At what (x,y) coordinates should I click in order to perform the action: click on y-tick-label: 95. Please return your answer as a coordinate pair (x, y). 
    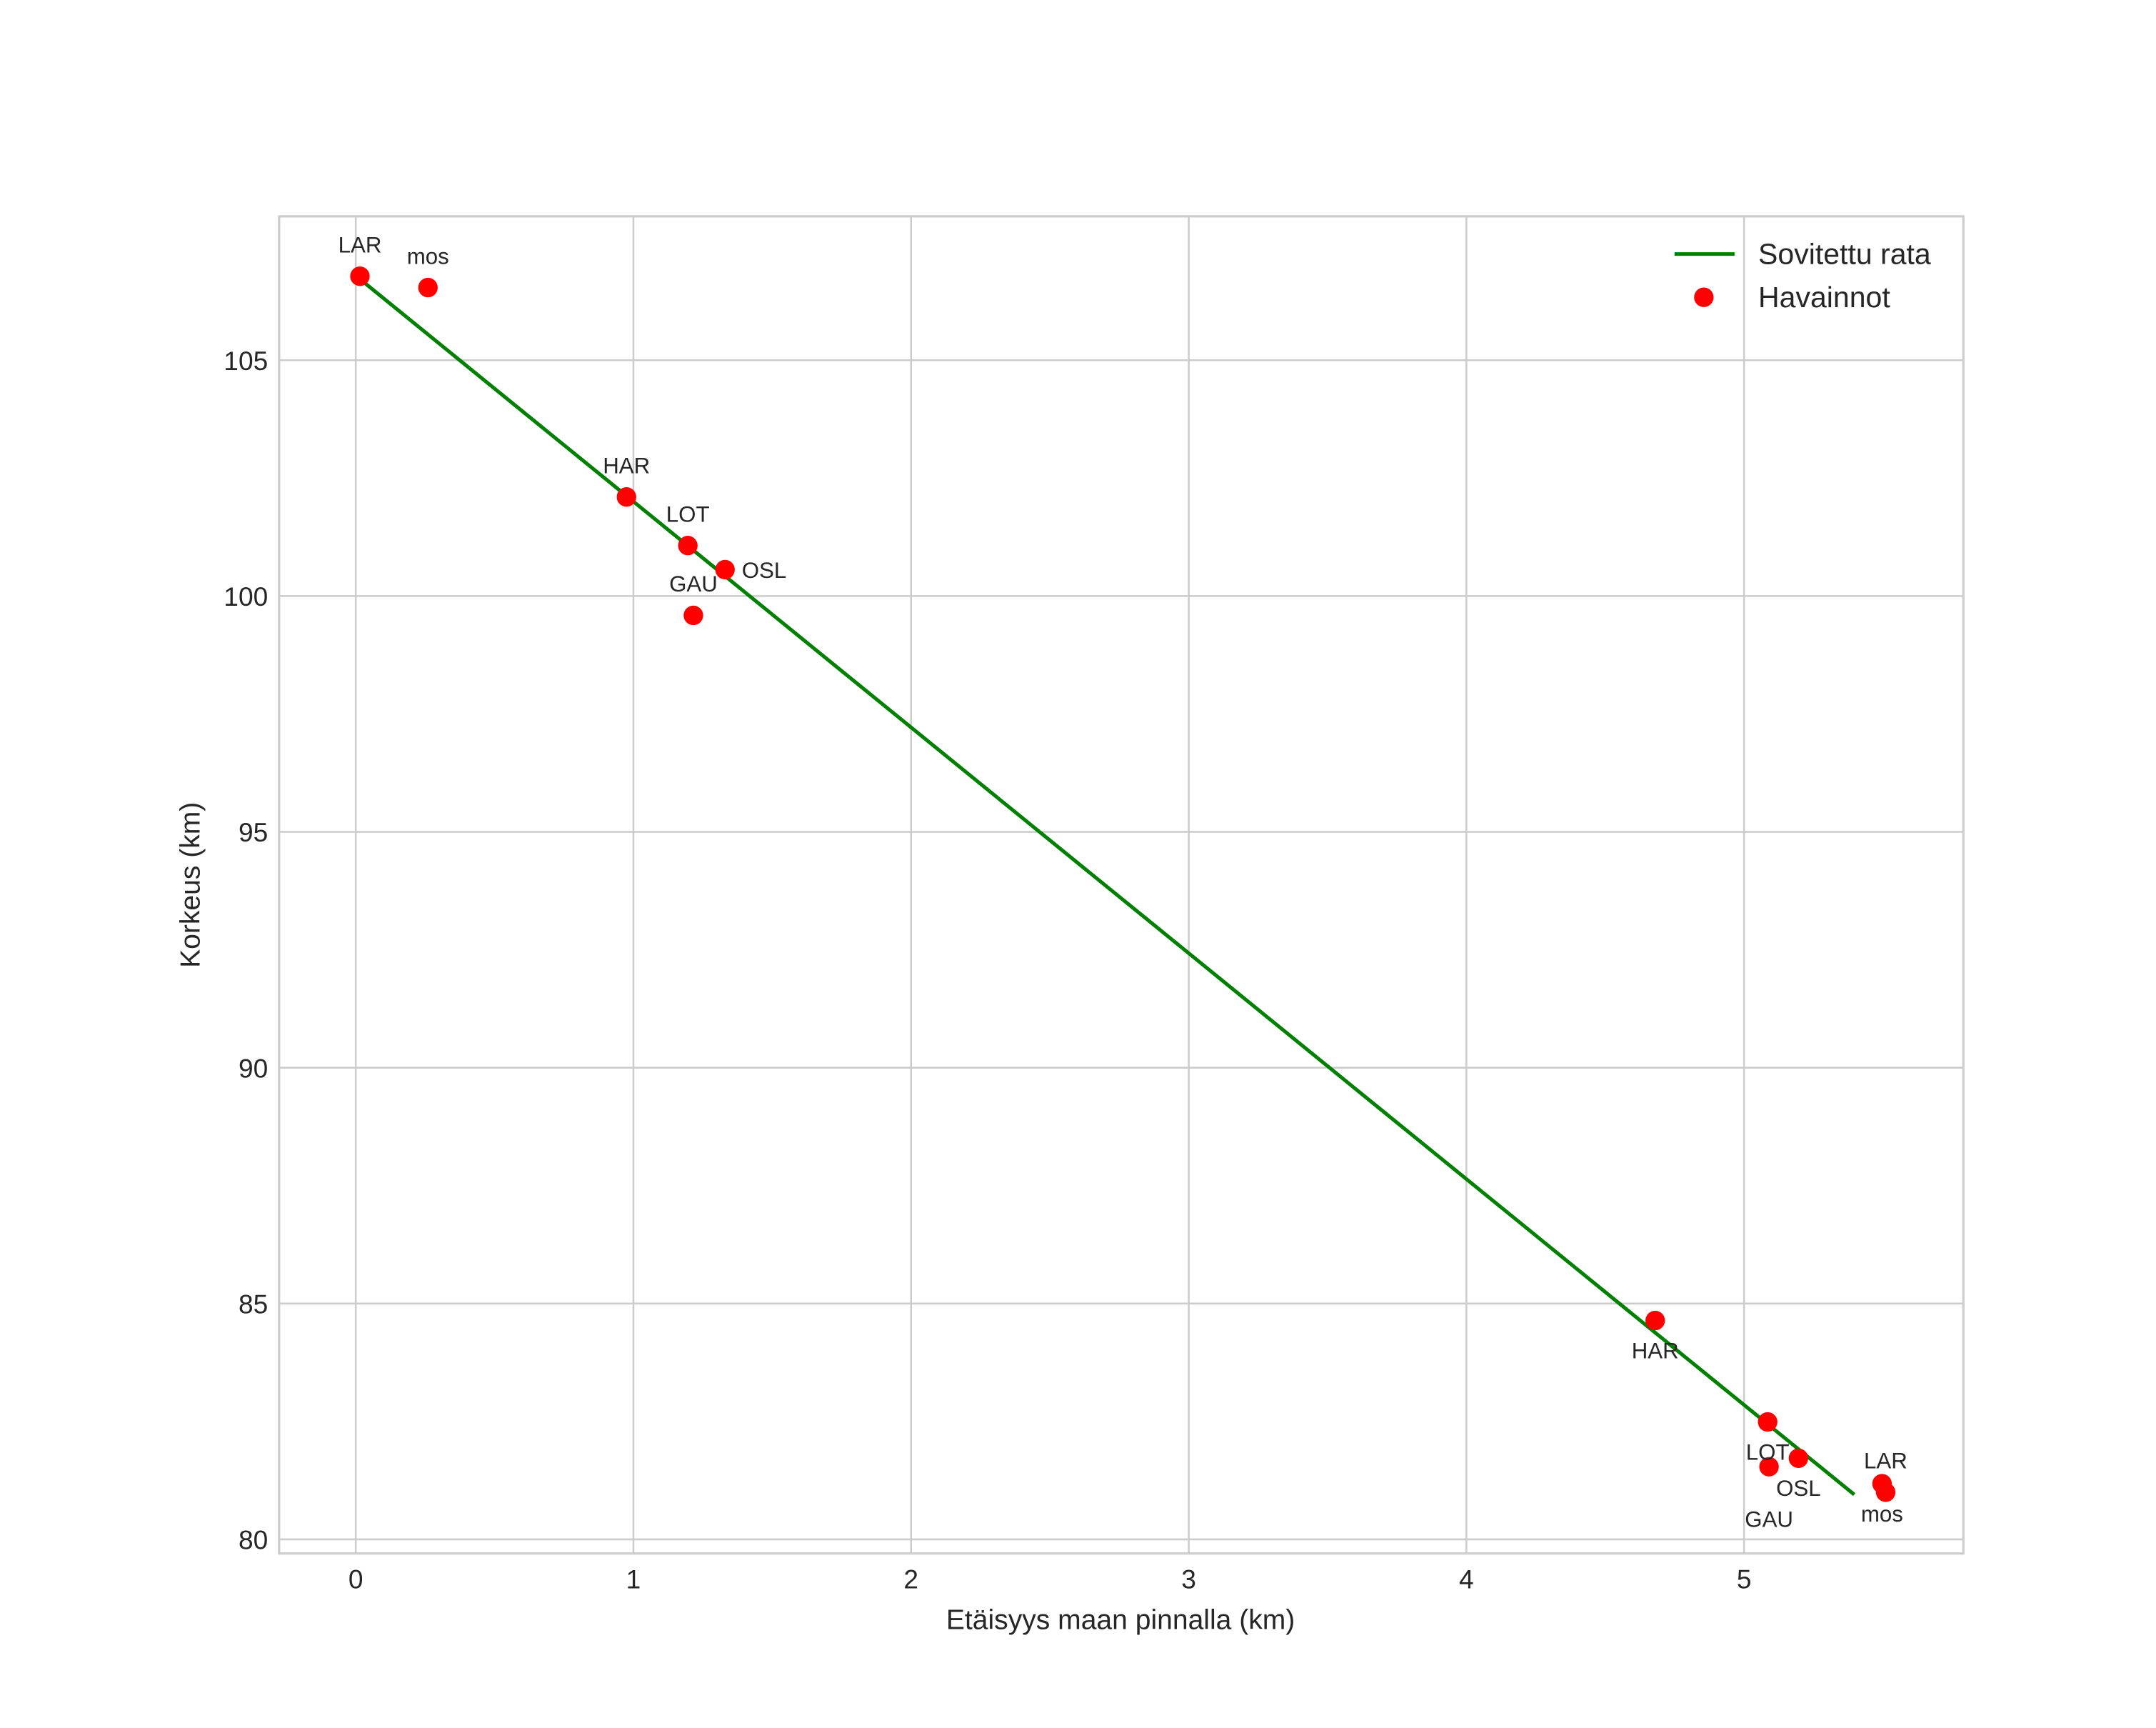
    Looking at the image, I should click on (254, 832).